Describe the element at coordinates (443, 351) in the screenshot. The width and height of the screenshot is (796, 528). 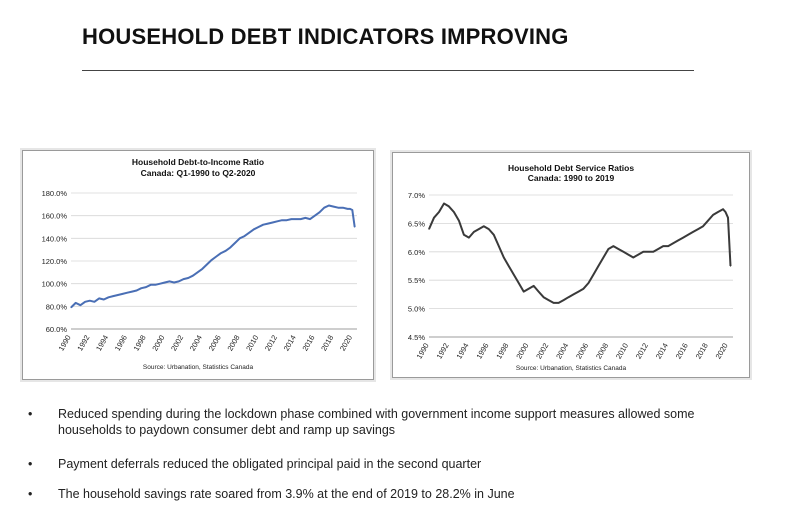
I see `x-tick-label: 1992` at that location.